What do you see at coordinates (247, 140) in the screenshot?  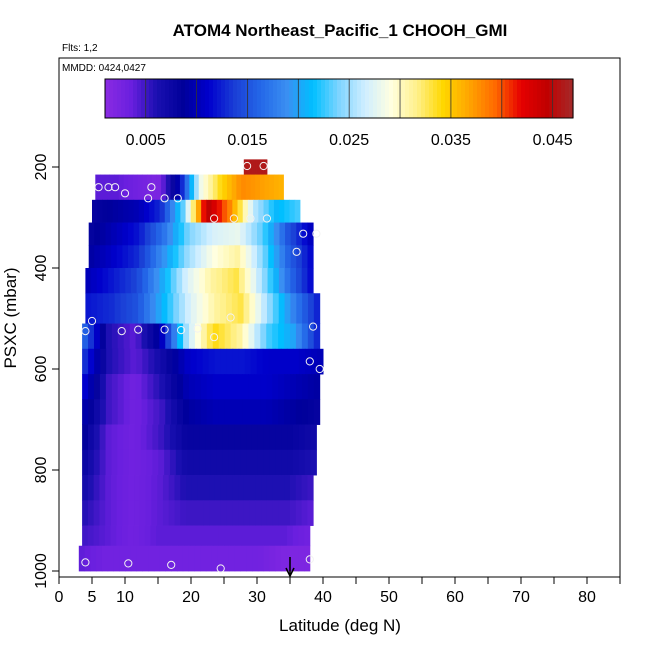 I see `colorbar-tick-label: 0.015` at bounding box center [247, 140].